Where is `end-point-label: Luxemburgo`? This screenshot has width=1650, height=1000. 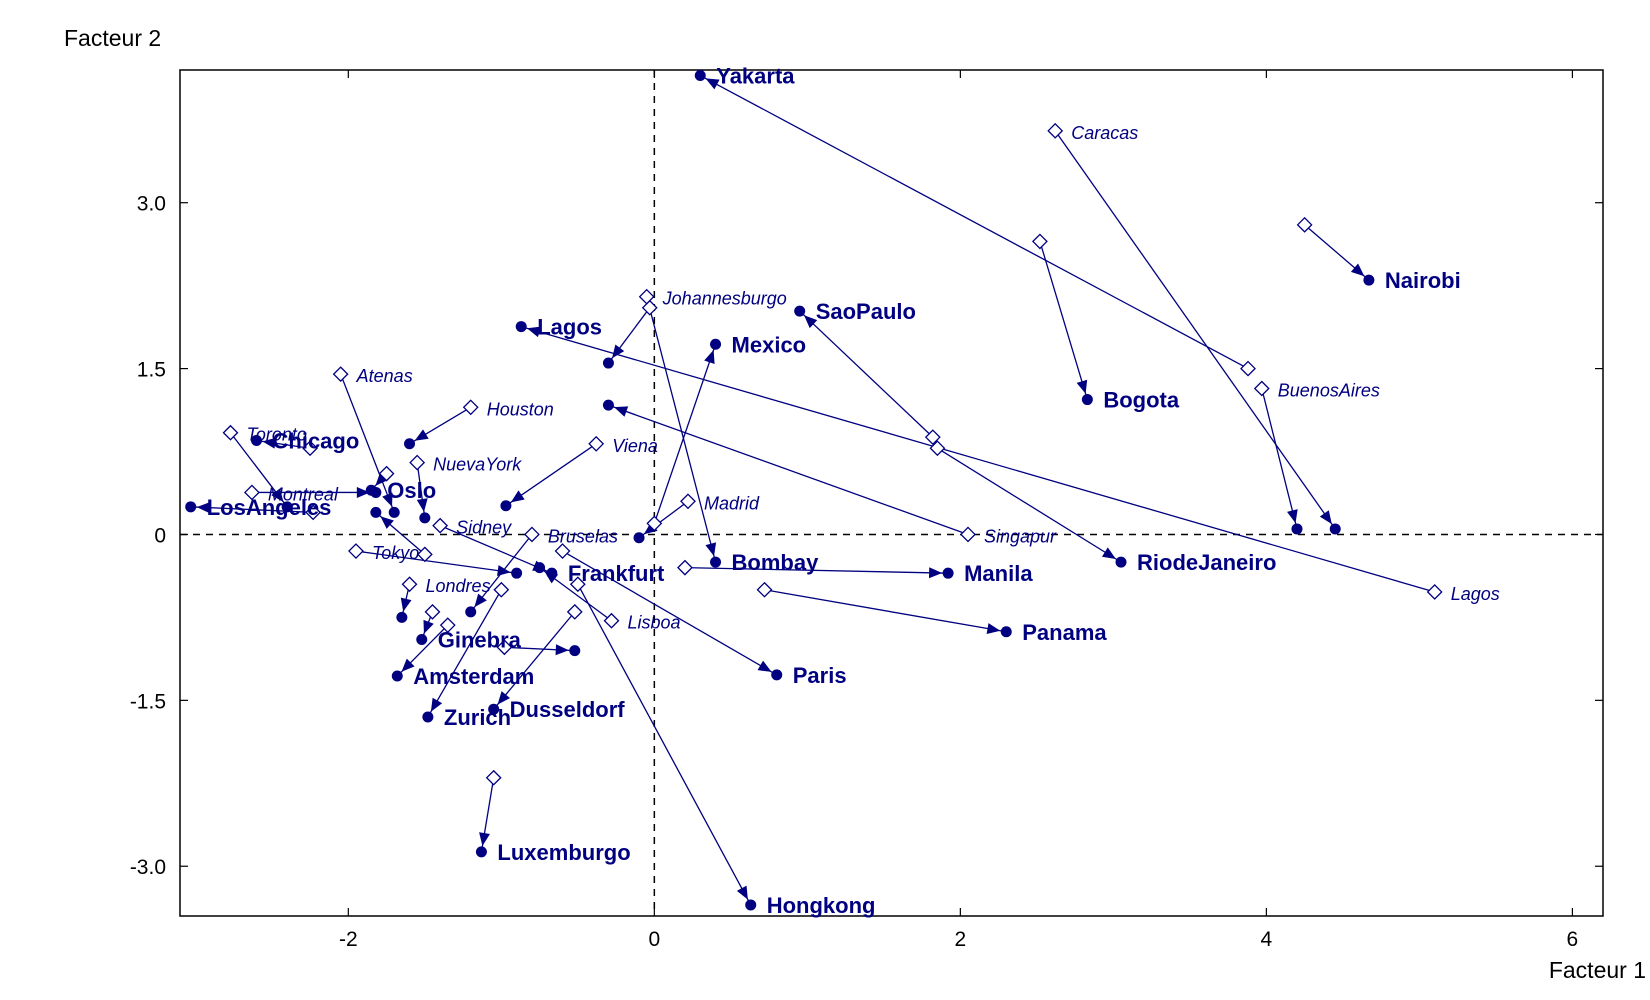
end-point-label: Luxemburgo is located at coordinates (563, 852).